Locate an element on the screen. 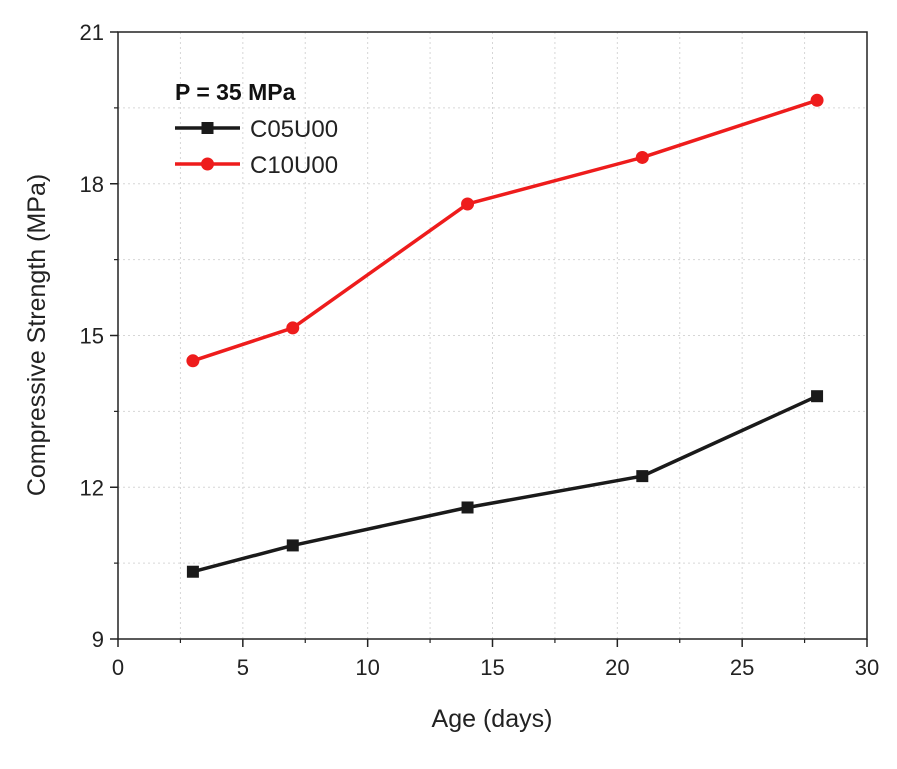 The height and width of the screenshot is (769, 897). legend: P = 35 MPa C05U00 C10U00 is located at coordinates (256, 129).